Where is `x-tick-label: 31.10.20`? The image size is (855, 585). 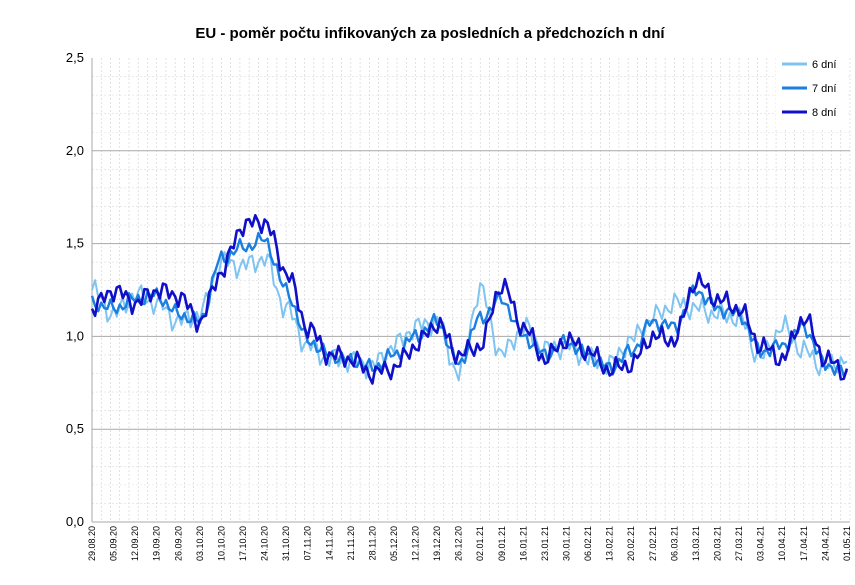 x-tick-label: 31.10.20 is located at coordinates (286, 543).